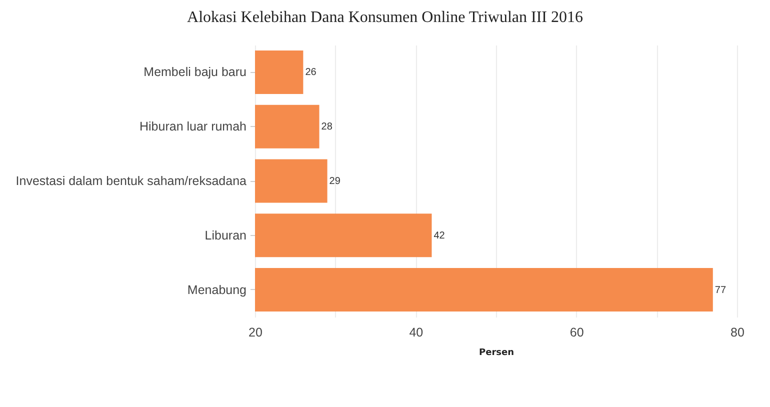 This screenshot has height=407, width=770. I want to click on data-label: 28, so click(327, 127).